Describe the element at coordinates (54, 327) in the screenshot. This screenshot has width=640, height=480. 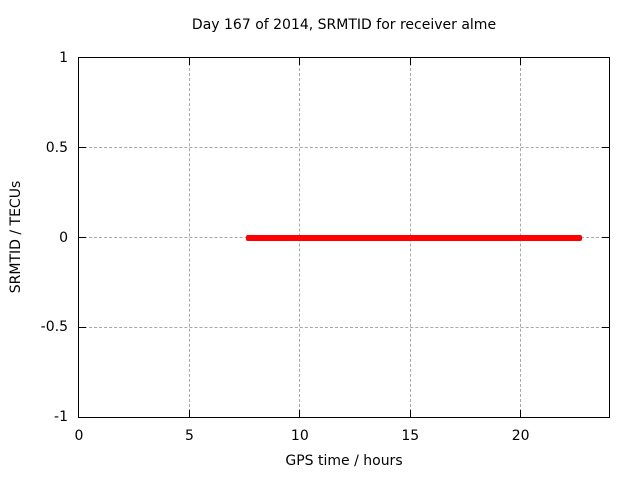
I see `y-tick-label: -0.5` at that location.